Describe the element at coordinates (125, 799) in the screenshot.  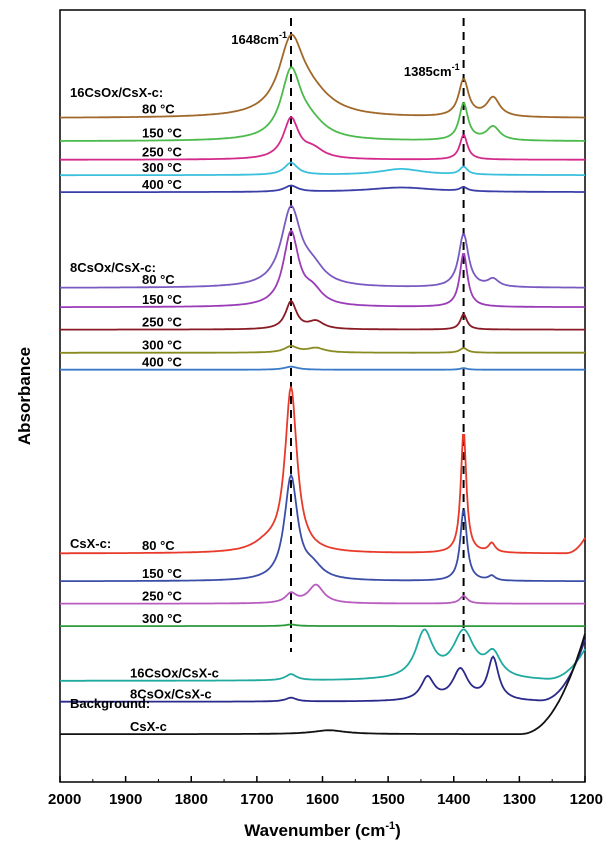
I see `x-tick-label: 1900` at that location.